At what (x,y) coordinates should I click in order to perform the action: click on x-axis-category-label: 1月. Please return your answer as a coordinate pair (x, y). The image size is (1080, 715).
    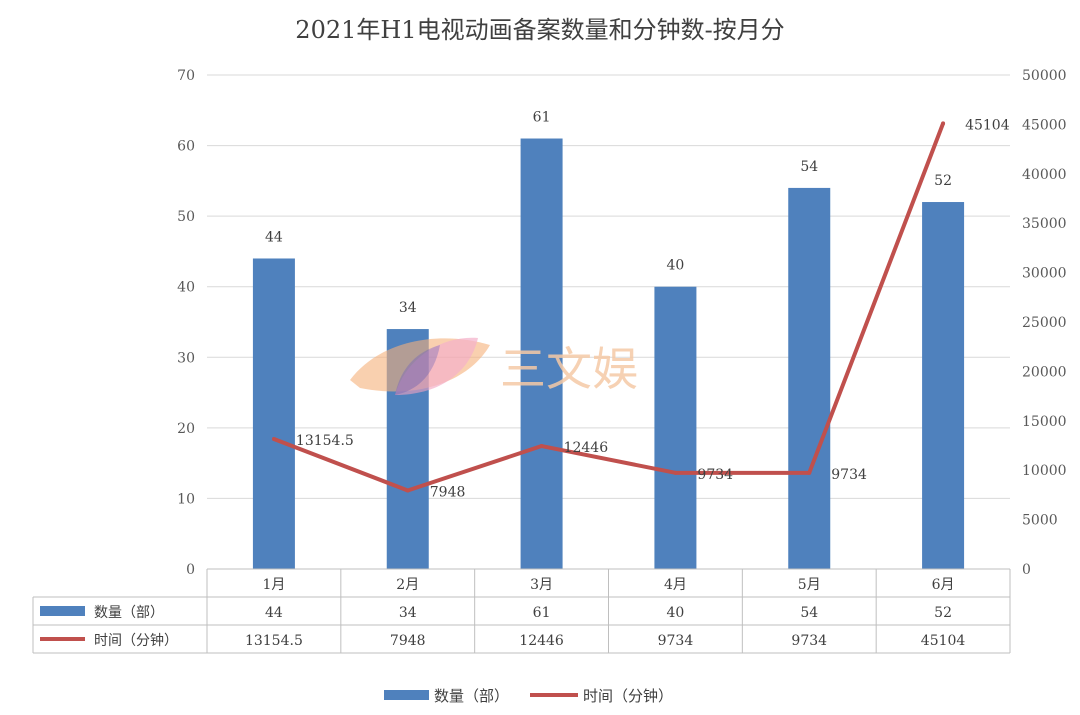
    Looking at the image, I should click on (273, 585).